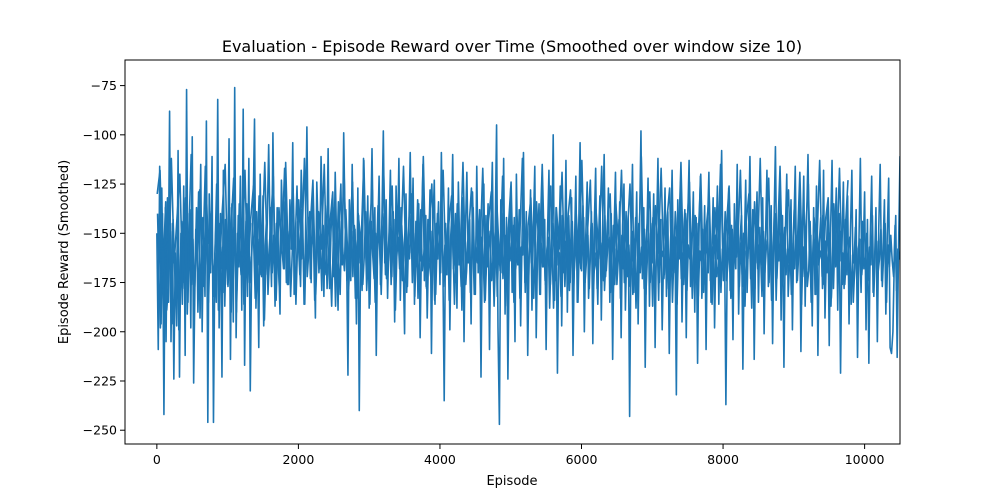  Describe the element at coordinates (519, 455) in the screenshot. I see `x-axis: 0 2000 4000 6000 8000 10000` at that location.